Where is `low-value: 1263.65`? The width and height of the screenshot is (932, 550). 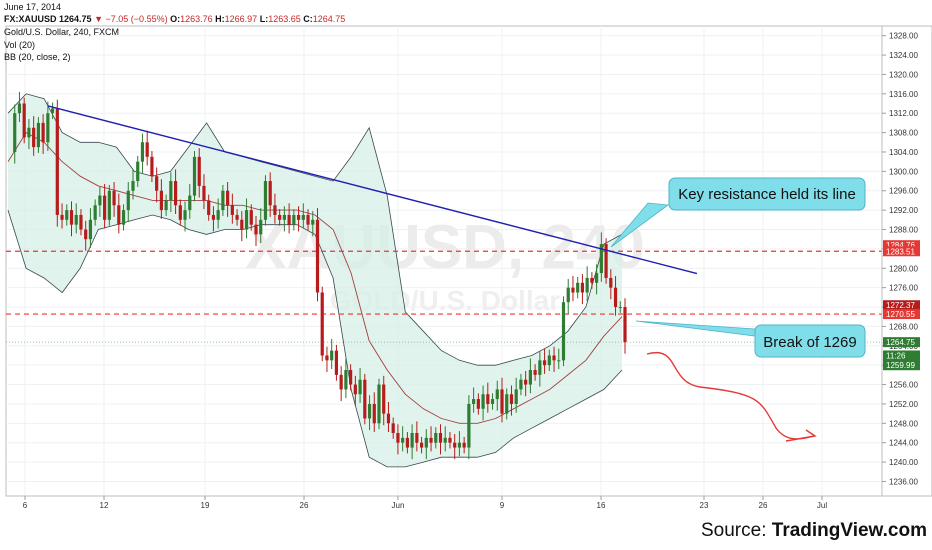
low-value: 1263.65 is located at coordinates (284, 19).